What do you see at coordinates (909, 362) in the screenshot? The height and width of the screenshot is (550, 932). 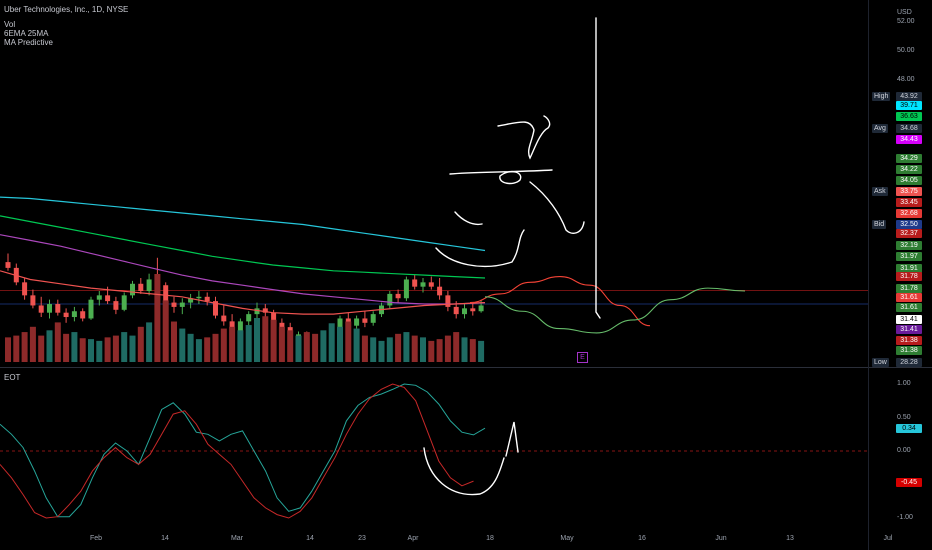 I see `price-tag-value: 28.28` at bounding box center [909, 362].